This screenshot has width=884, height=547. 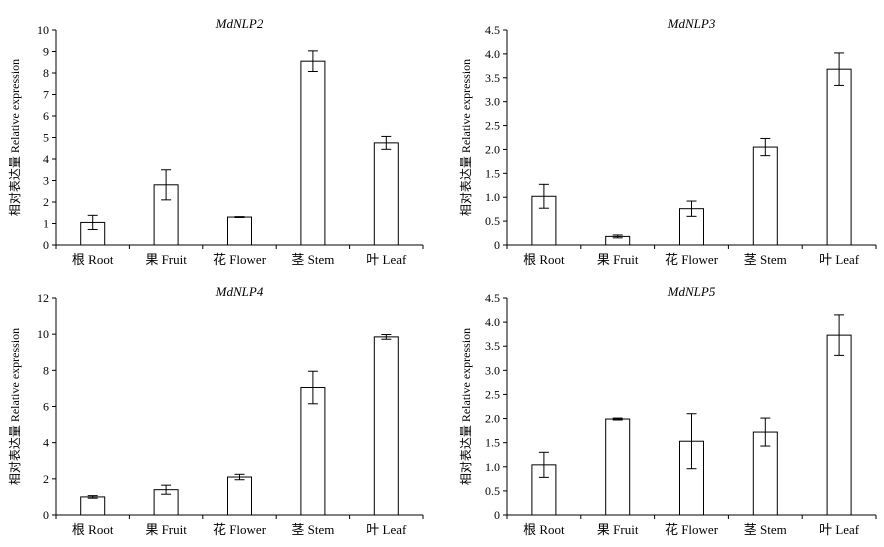 I want to click on bar-果 Fruit, so click(x=618, y=467).